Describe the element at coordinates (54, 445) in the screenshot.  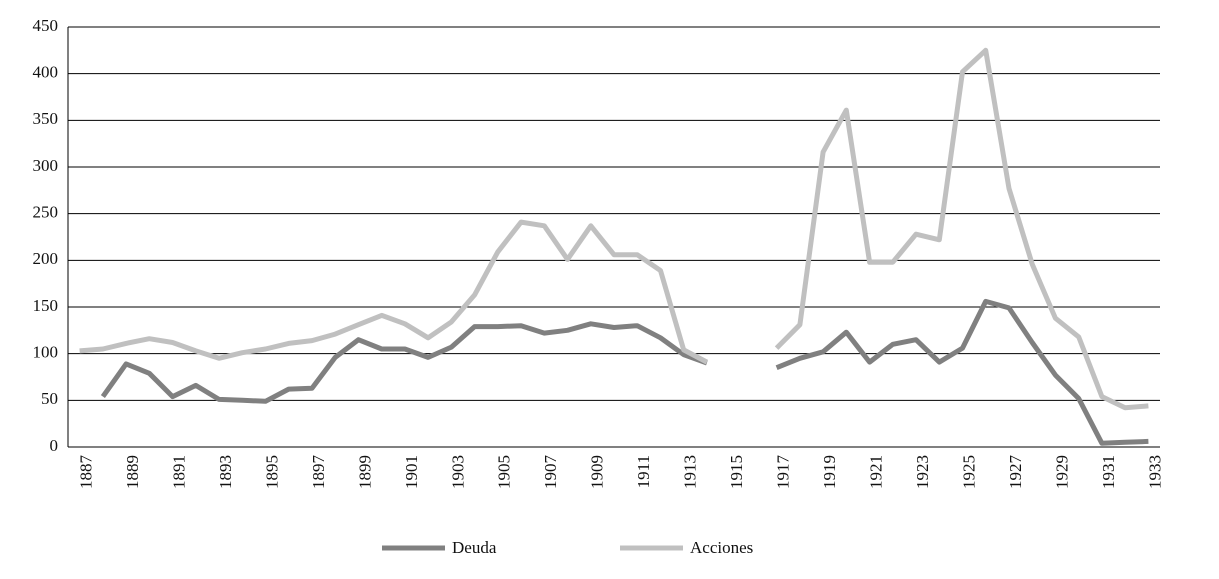
I see `y-tick-label: 0` at that location.